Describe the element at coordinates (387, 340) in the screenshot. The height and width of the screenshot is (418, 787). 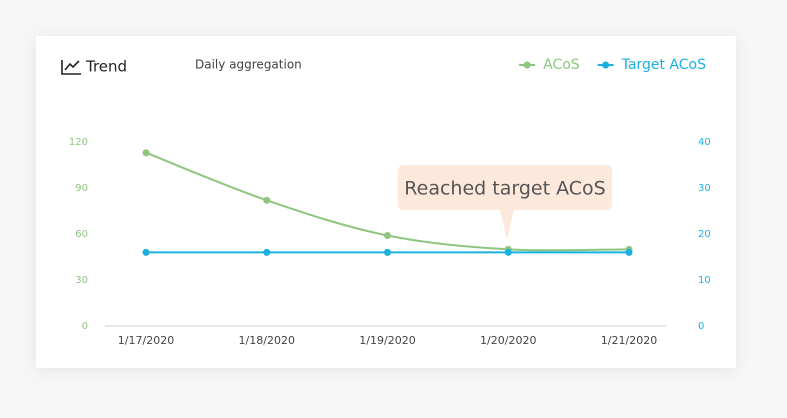
I see `x-tick-label: 1/19/2020` at that location.